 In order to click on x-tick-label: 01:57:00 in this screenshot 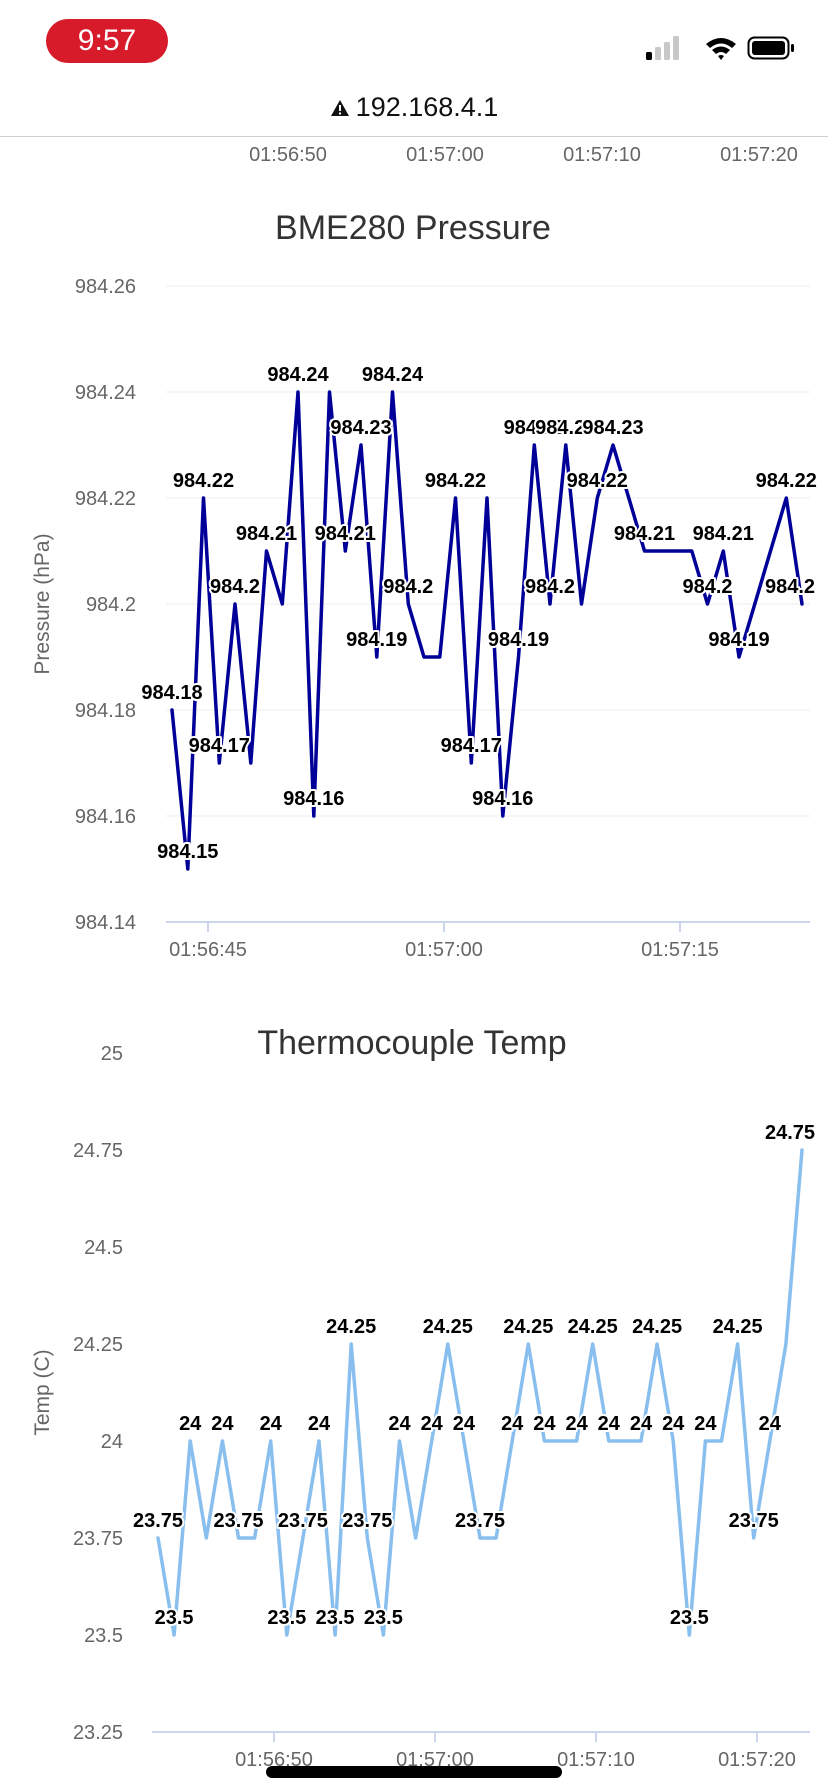, I will do `click(435, 1760)`.